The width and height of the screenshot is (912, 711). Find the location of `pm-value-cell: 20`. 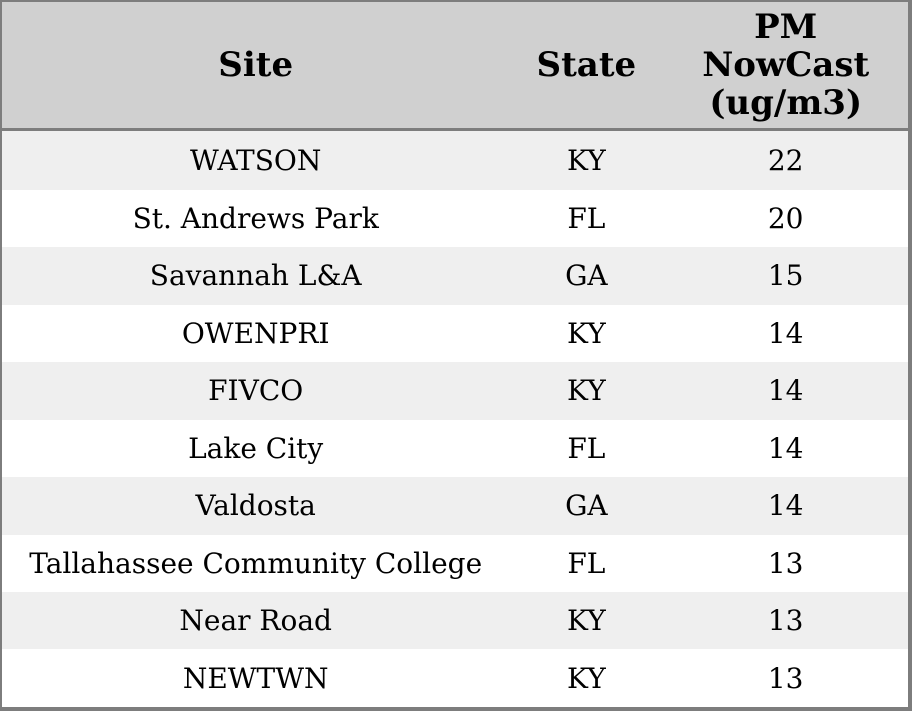

pm-value-cell: 20 is located at coordinates (785, 218).